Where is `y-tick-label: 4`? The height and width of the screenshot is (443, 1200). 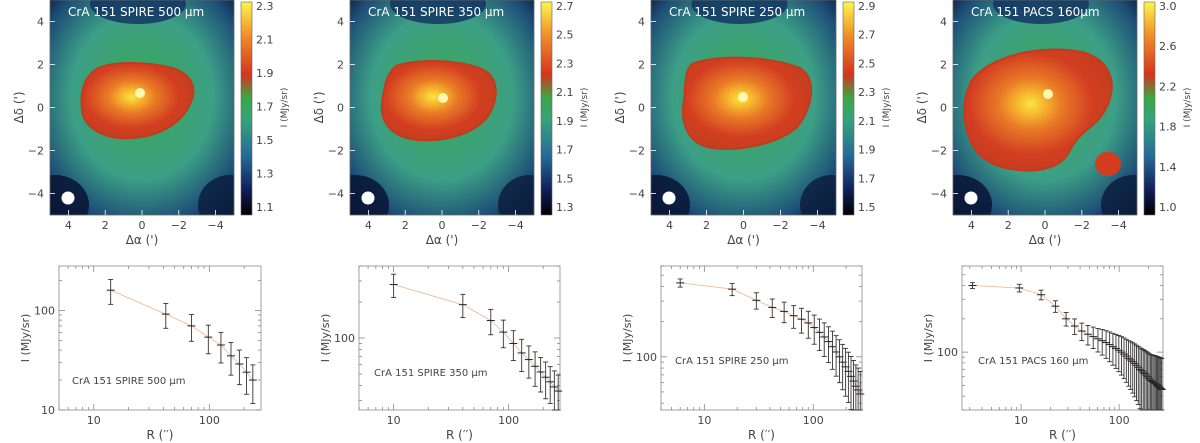 y-tick-label: 4 is located at coordinates (943, 22).